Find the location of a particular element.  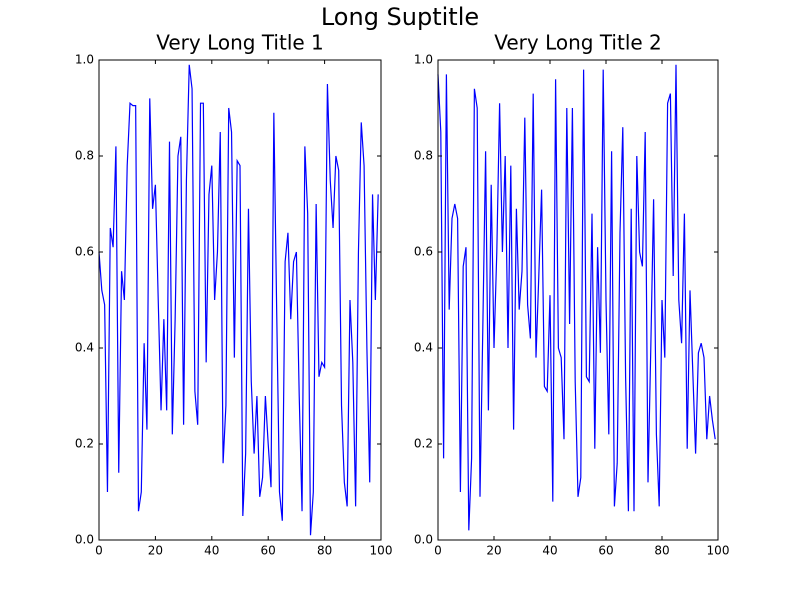

suptitle: Long Suptitle is located at coordinates (400, 17).